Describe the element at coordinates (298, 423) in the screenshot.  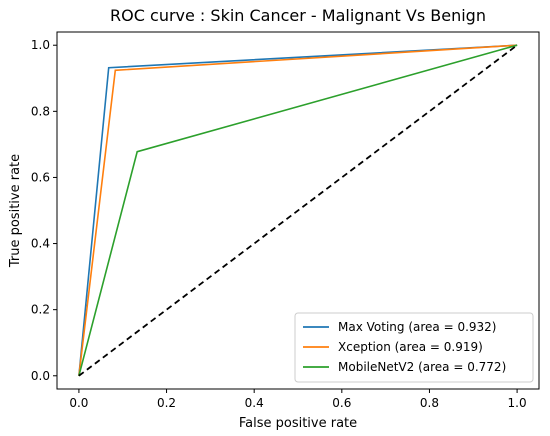
I see `x-axis-label: False positive rate` at that location.